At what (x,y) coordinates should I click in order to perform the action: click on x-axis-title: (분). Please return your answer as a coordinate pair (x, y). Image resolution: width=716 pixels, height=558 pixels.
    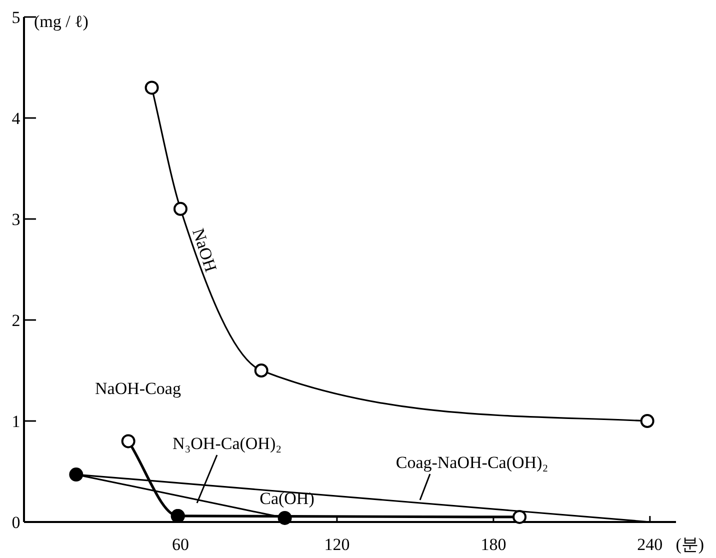
    Looking at the image, I should click on (690, 544).